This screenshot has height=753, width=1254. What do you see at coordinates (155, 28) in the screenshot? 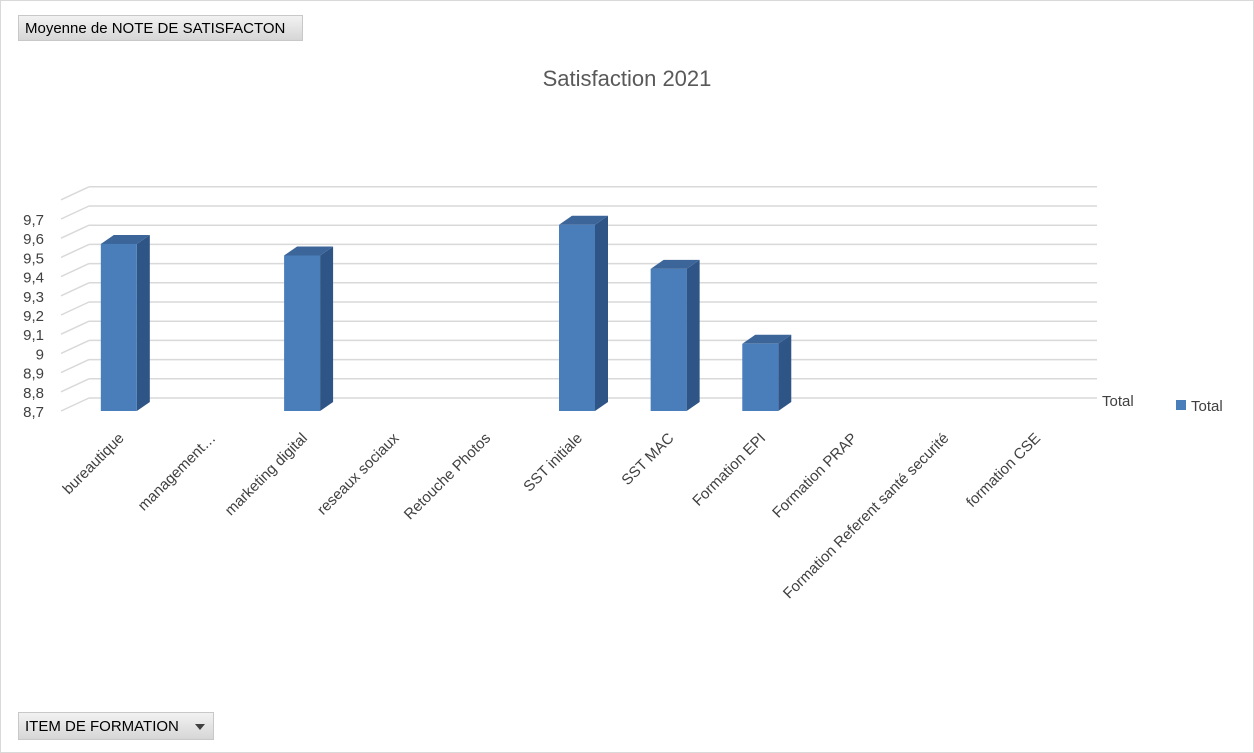
I see `value-field-label: Moyenne de NOTE DE SATISFACTON` at bounding box center [155, 28].